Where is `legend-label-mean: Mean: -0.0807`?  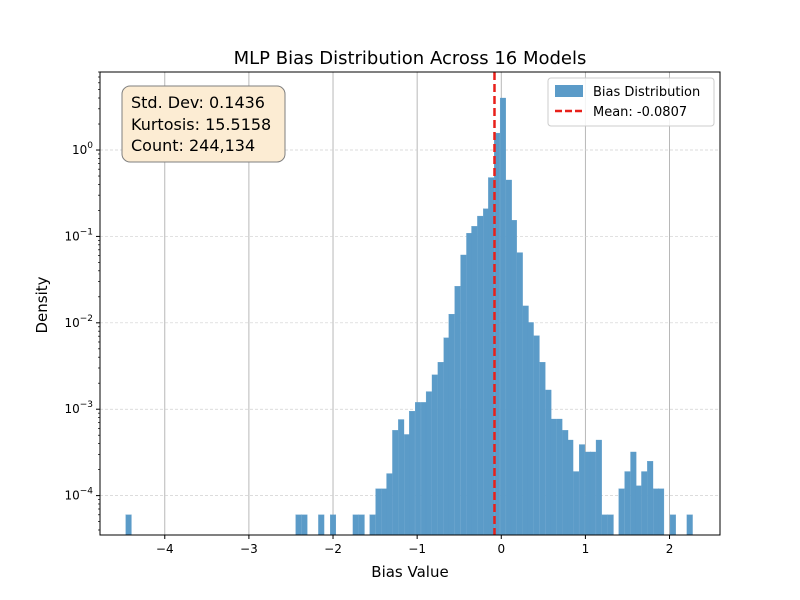 legend-label-mean: Mean: -0.0807 is located at coordinates (640, 112).